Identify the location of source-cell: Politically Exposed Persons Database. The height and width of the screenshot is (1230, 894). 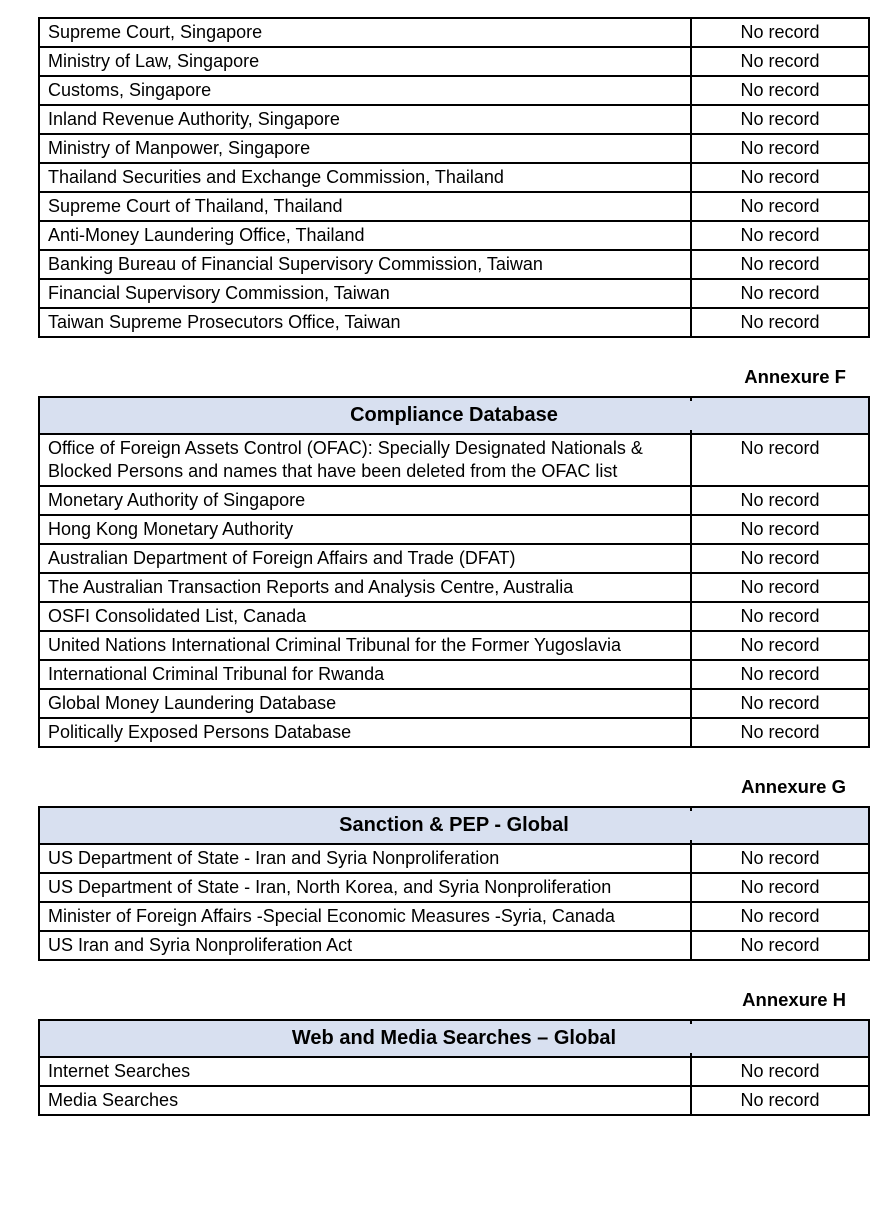
(365, 732).